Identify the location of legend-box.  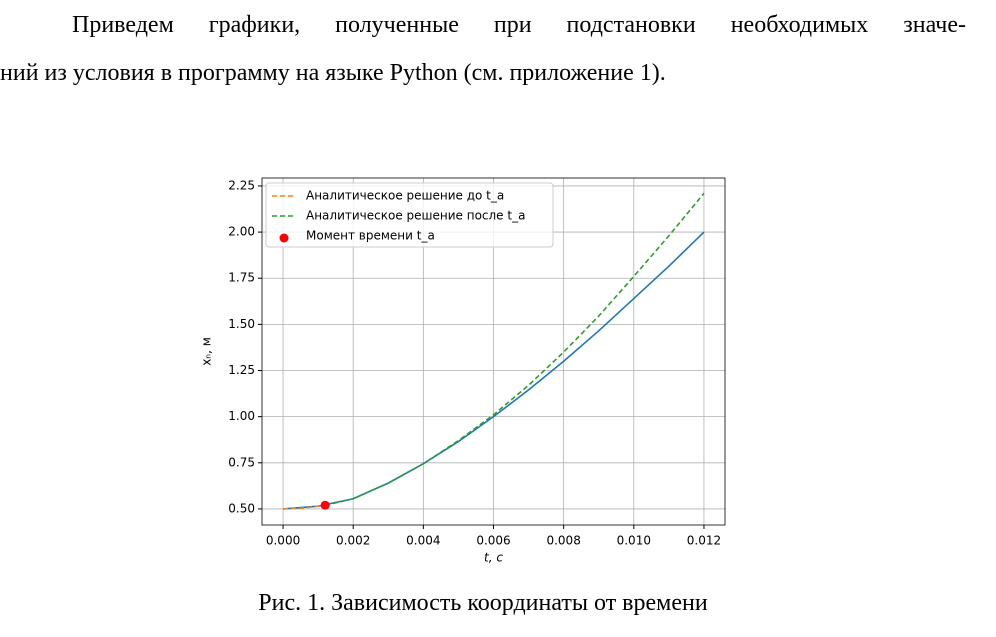
(409, 215).